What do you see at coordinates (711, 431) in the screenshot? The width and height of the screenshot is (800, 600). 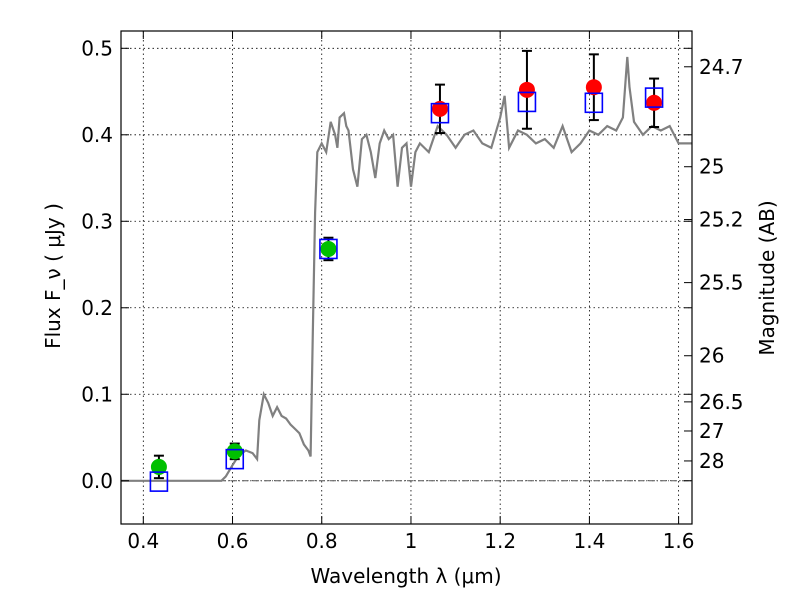 I see `magnitude-tick-label: 27` at bounding box center [711, 431].